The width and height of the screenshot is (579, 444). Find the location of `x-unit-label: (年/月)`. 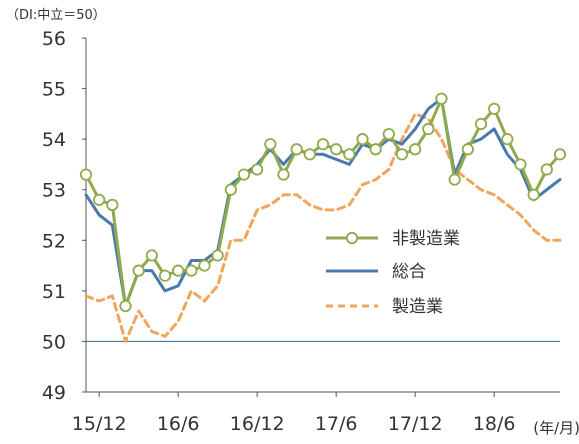

x-unit-label: (年/月) is located at coordinates (556, 428).